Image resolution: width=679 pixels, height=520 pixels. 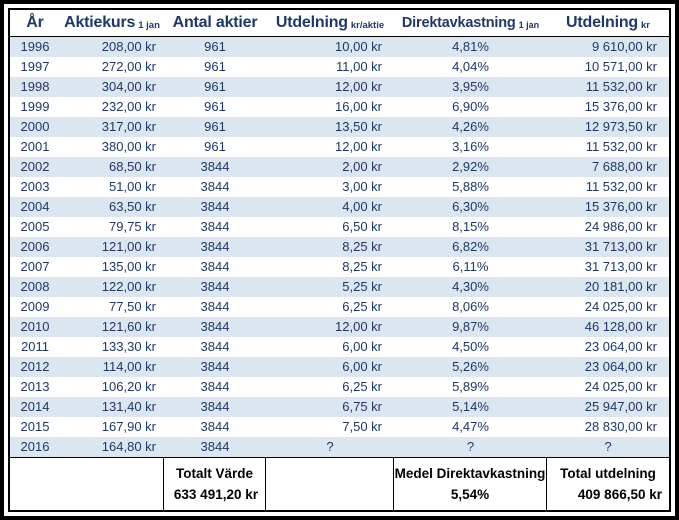 What do you see at coordinates (35, 22) in the screenshot?
I see `column-header-label: År` at bounding box center [35, 22].